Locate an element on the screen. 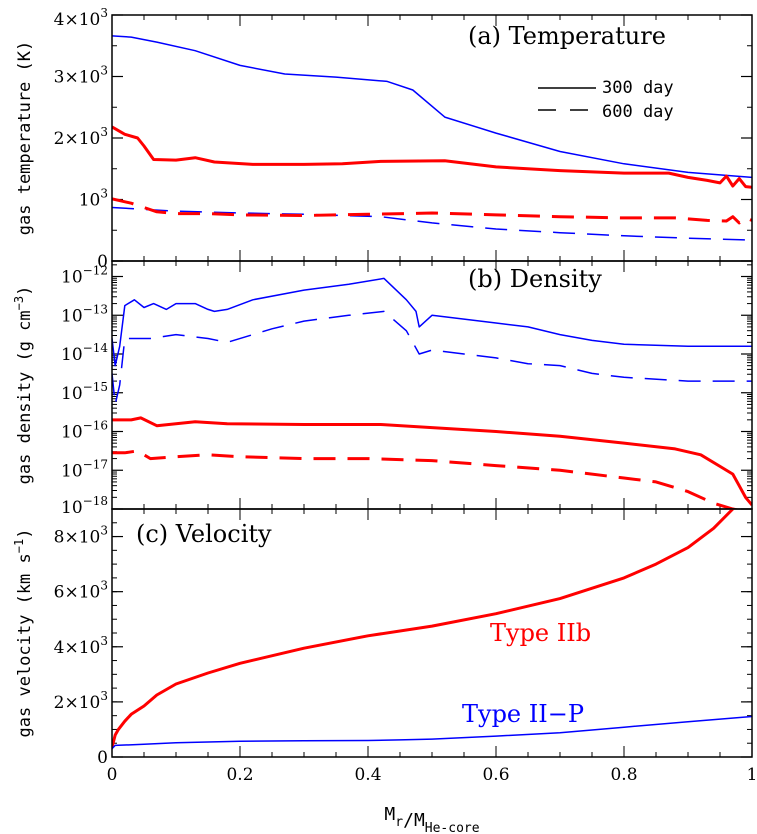 The width and height of the screenshot is (757, 834). y-tick-label: 10−18 is located at coordinates (84, 506).